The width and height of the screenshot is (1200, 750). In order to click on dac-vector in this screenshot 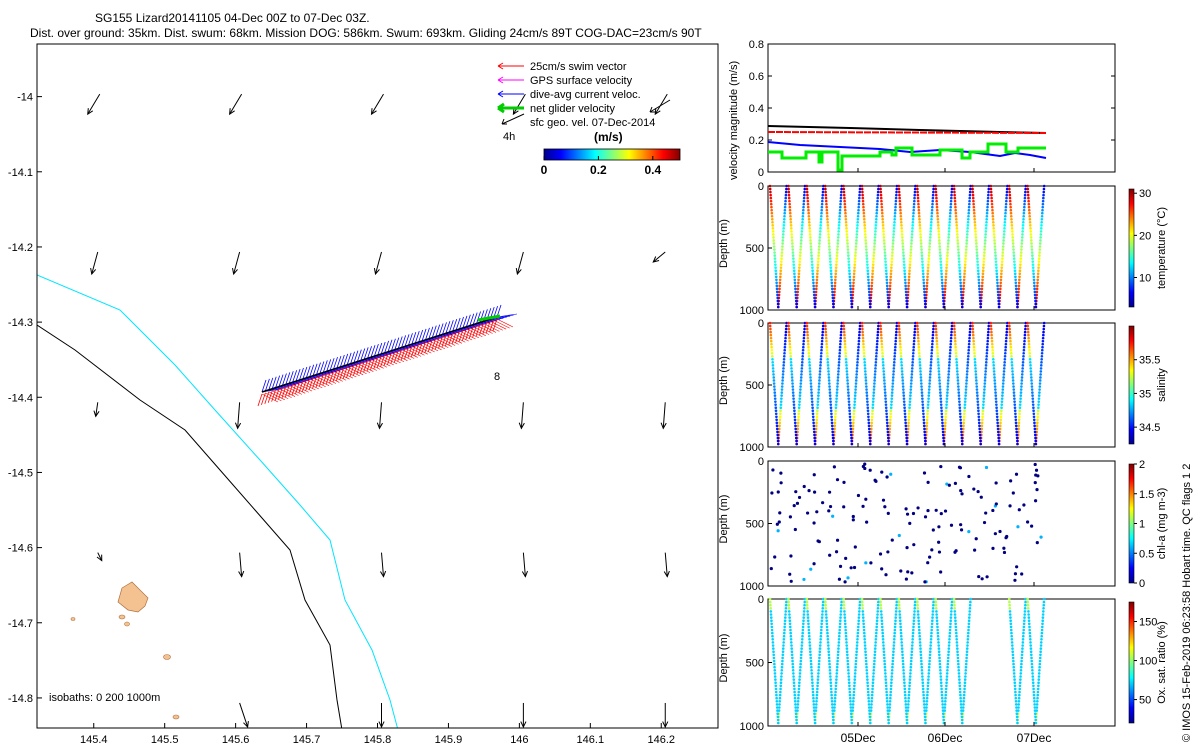, I will do `click(441, 329)`.